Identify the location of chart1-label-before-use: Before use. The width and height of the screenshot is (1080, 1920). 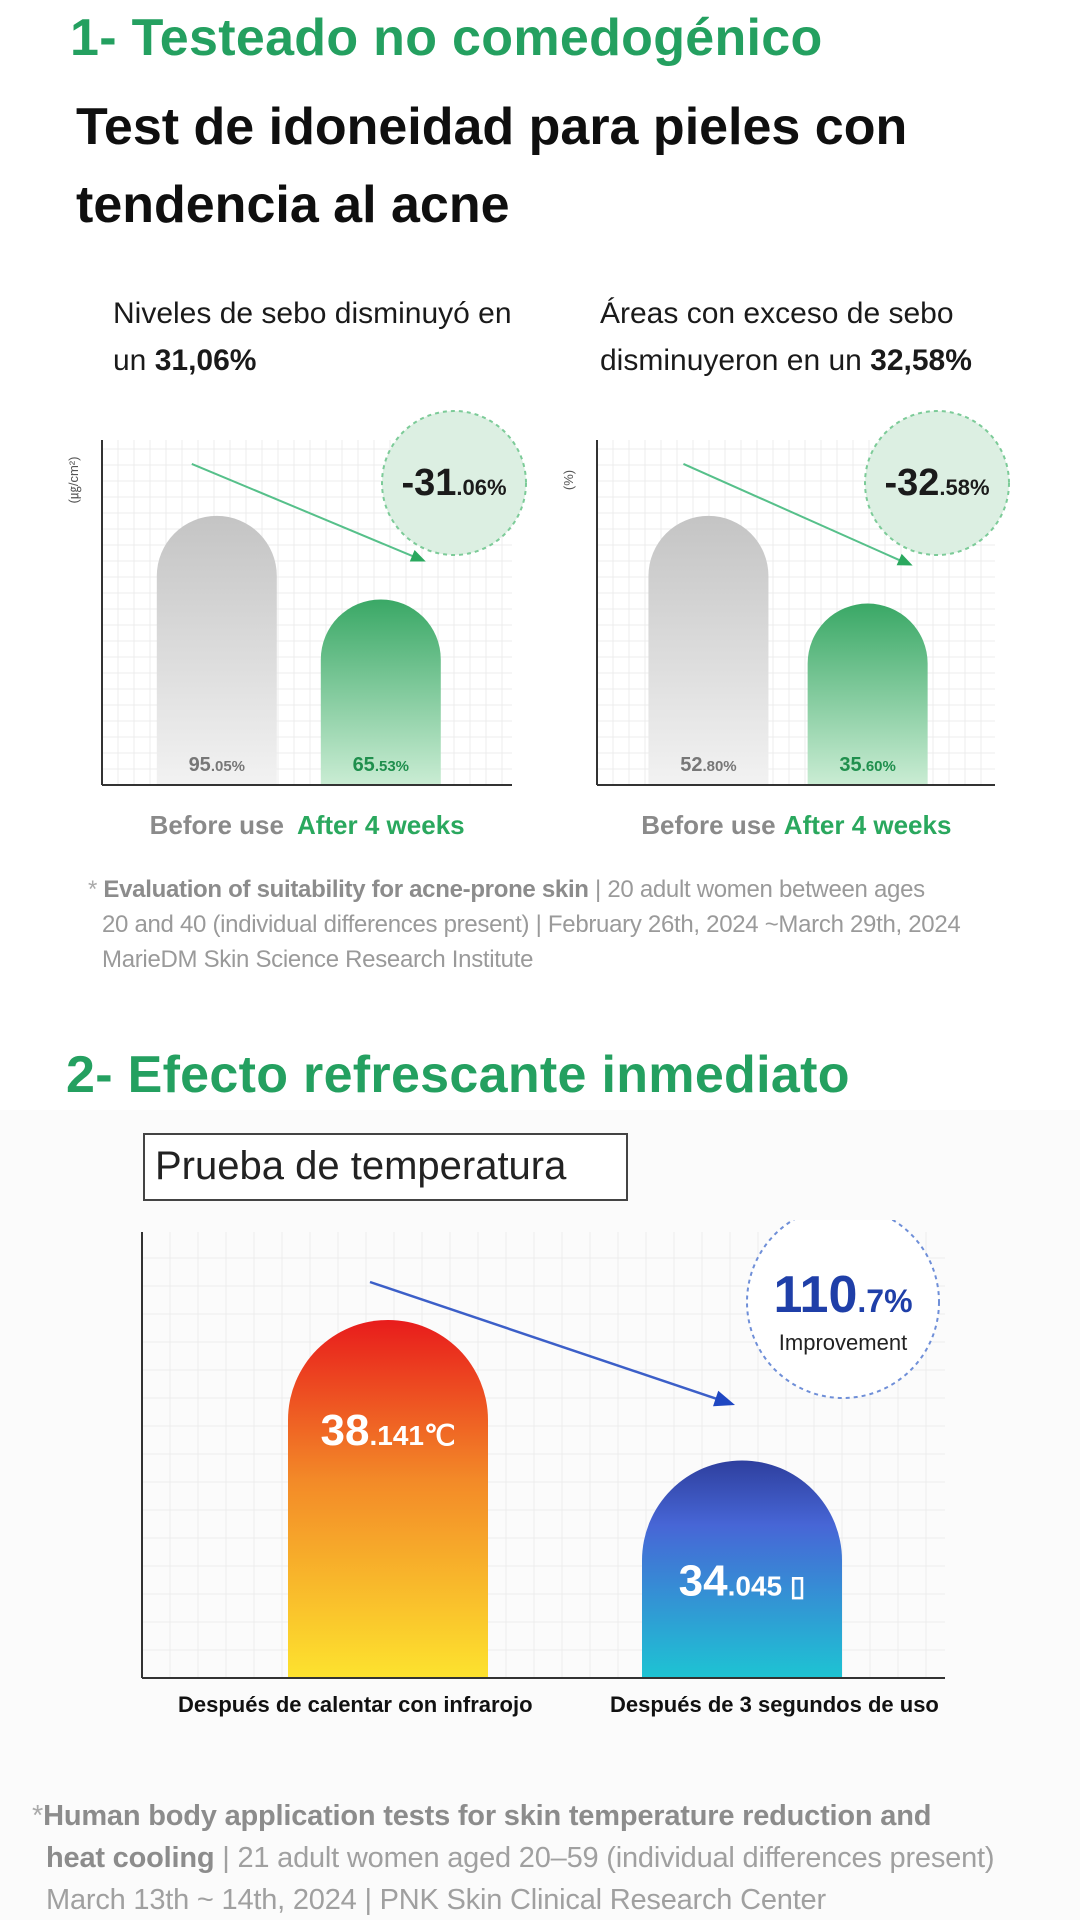
(216, 825).